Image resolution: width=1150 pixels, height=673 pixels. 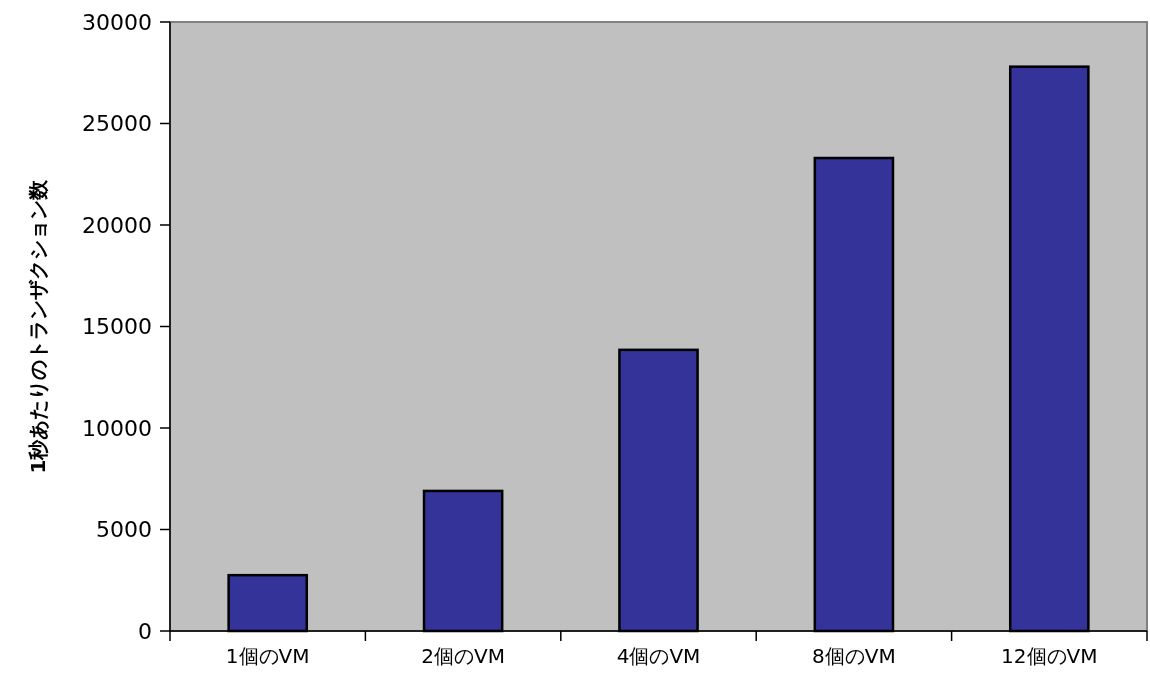 I want to click on y-axis-title: 1秒あたりのトランザクション数, so click(x=38, y=326).